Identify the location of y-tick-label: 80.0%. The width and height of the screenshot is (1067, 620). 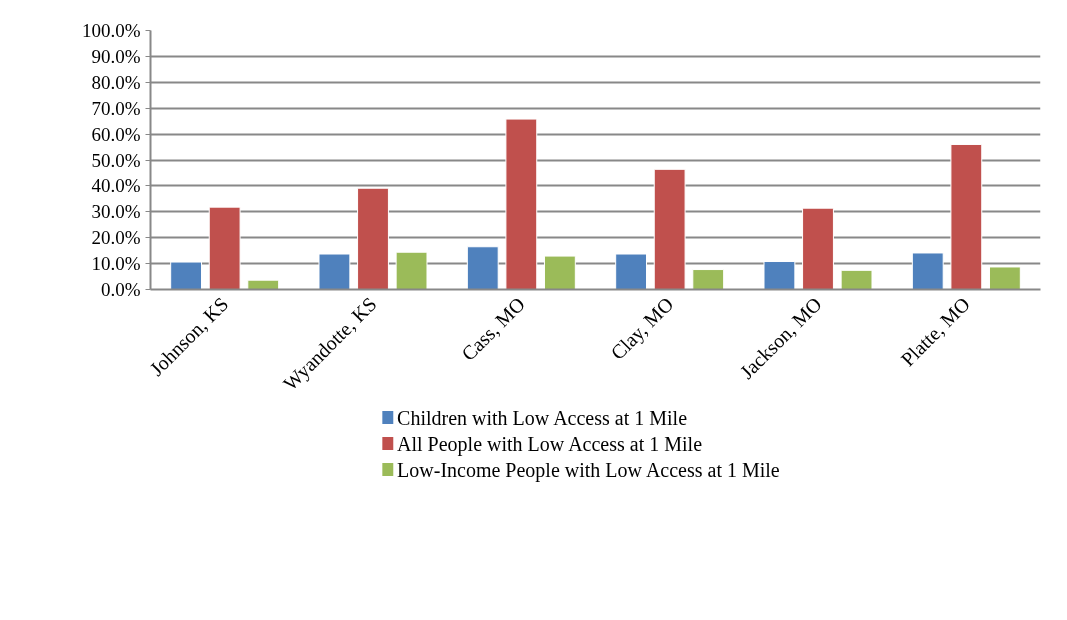
(116, 82).